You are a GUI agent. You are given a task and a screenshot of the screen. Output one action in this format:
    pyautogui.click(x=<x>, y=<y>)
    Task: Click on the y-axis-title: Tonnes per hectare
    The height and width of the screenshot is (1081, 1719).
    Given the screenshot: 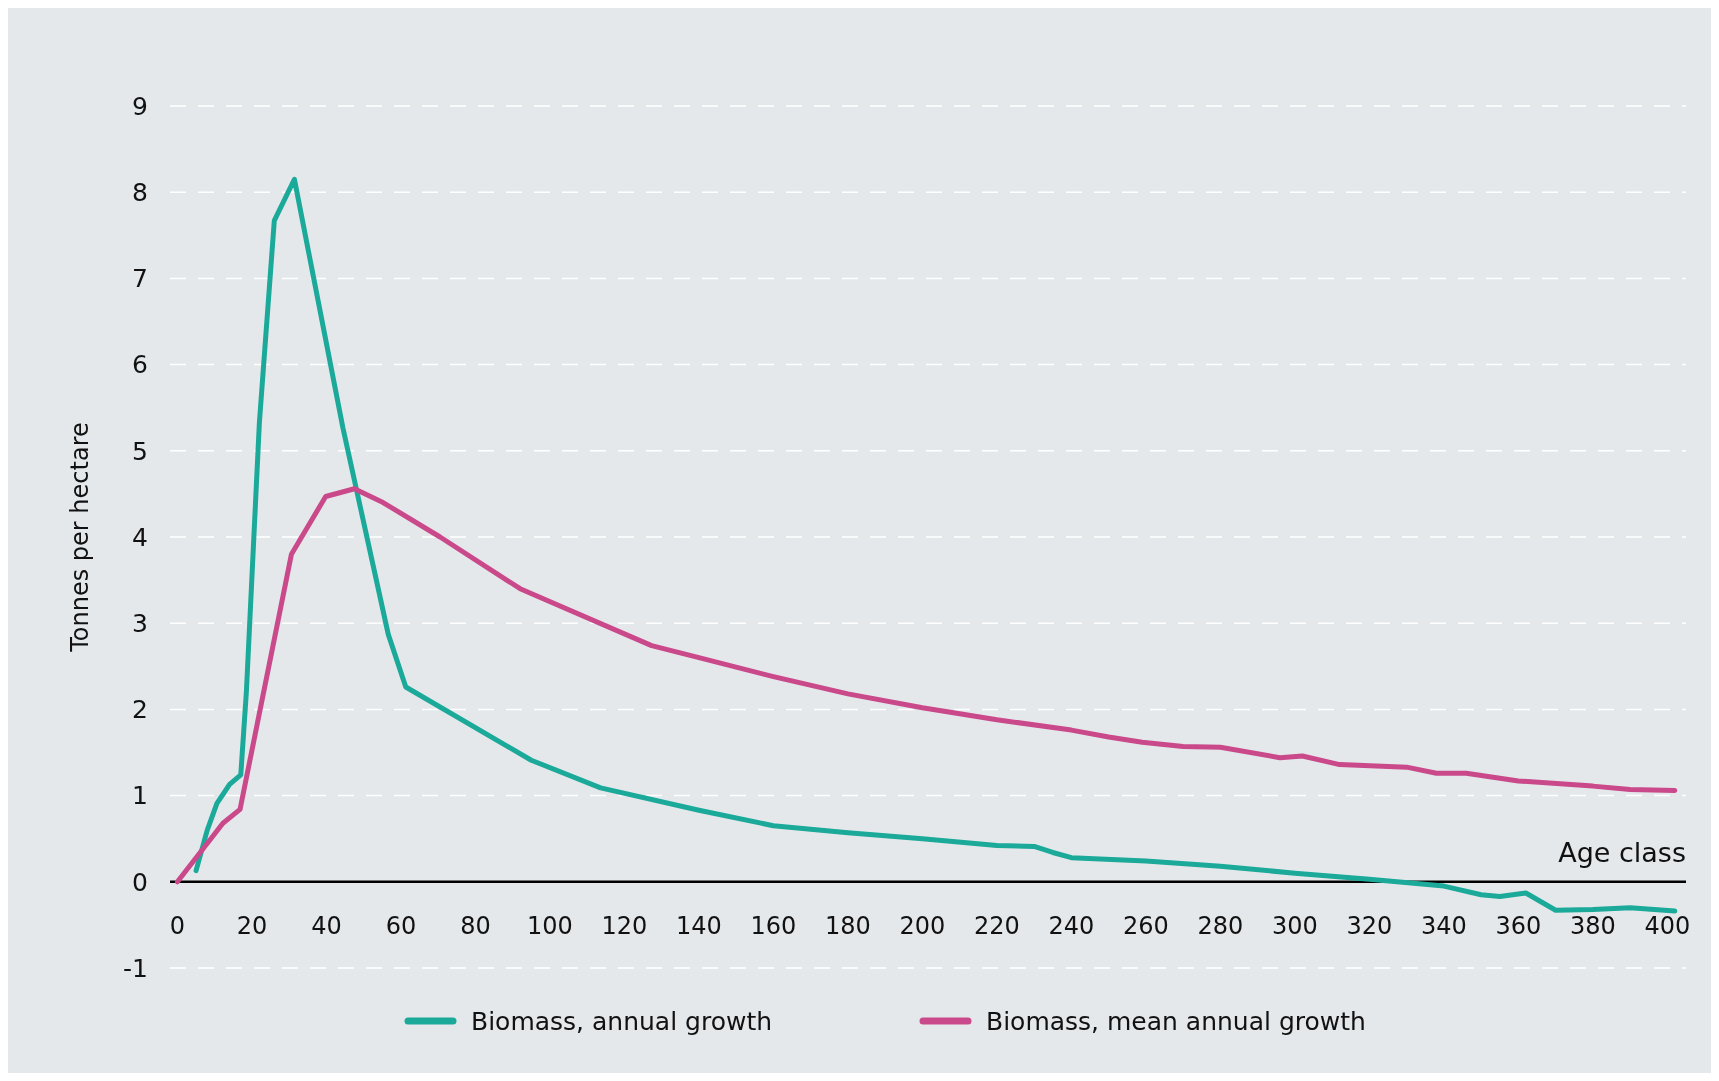 What is the action you would take?
    pyautogui.click(x=80, y=537)
    